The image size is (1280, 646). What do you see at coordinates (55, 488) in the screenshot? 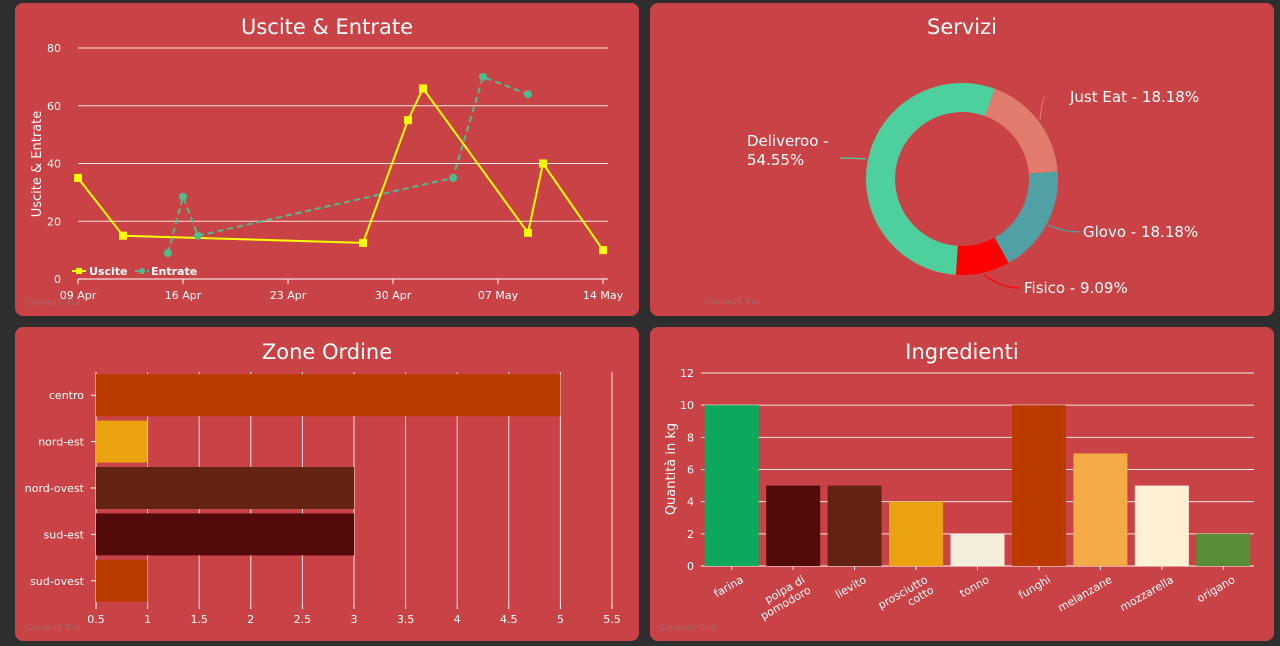
I see `y-tick-label: nord-ovest` at bounding box center [55, 488].